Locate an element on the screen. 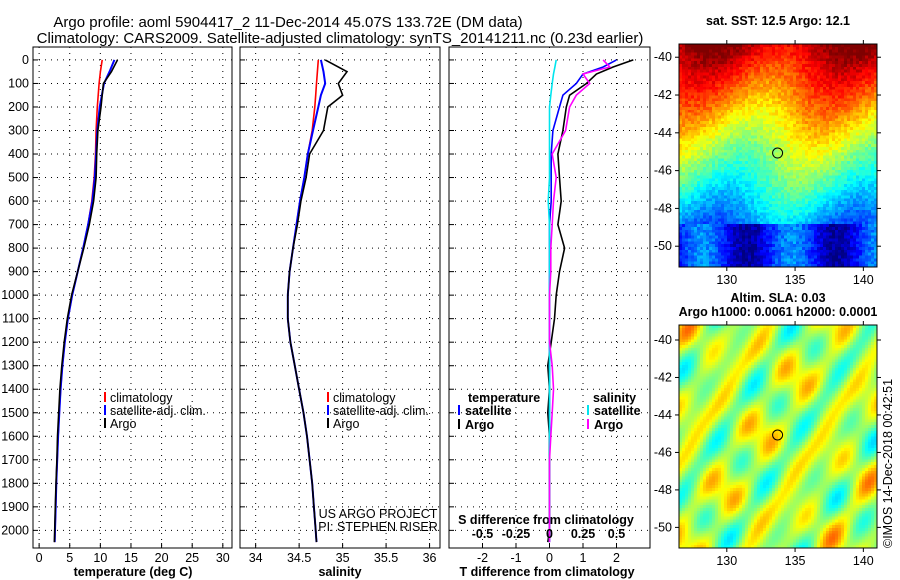 The height and width of the screenshot is (580, 900). series-line-t-argo is located at coordinates (590, 301).